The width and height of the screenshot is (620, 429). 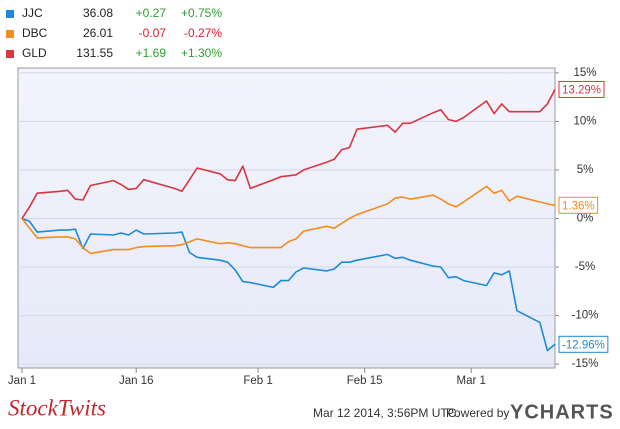 I want to click on x-tick-label: Feb 1, so click(x=257, y=381).